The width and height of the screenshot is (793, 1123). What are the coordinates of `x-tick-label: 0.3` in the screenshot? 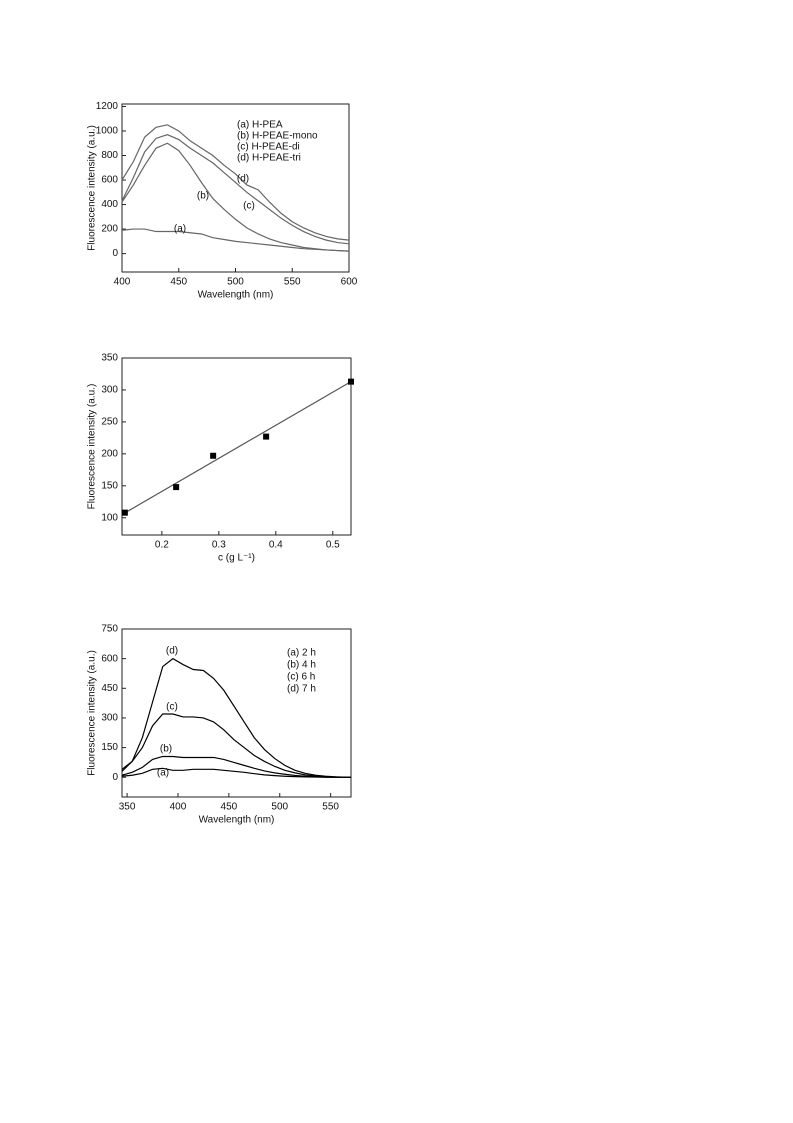 It's located at (219, 545).